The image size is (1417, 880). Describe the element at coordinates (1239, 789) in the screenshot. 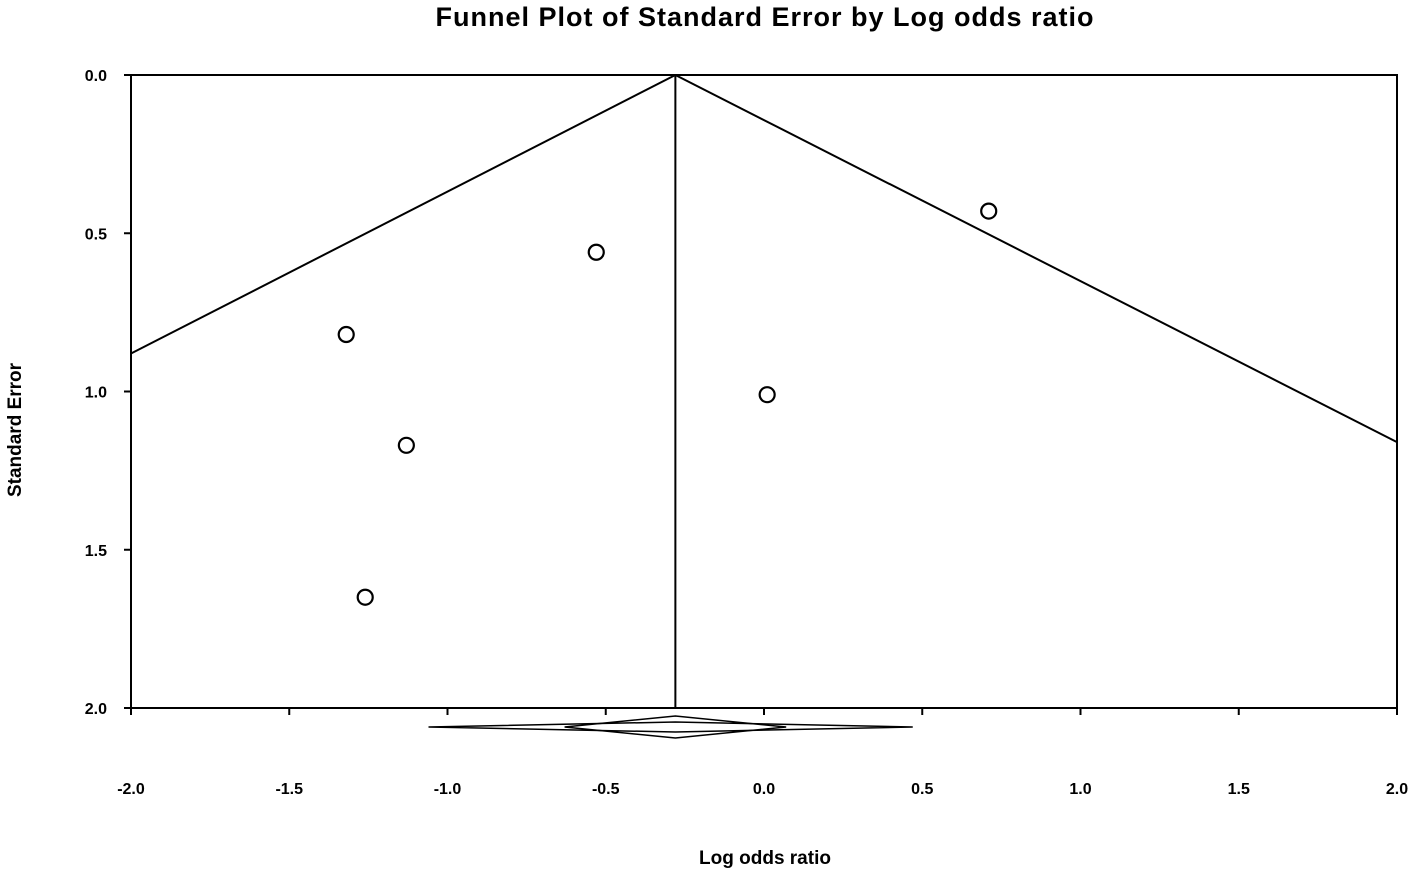

I see `x-tick-label-7: 1.5` at that location.